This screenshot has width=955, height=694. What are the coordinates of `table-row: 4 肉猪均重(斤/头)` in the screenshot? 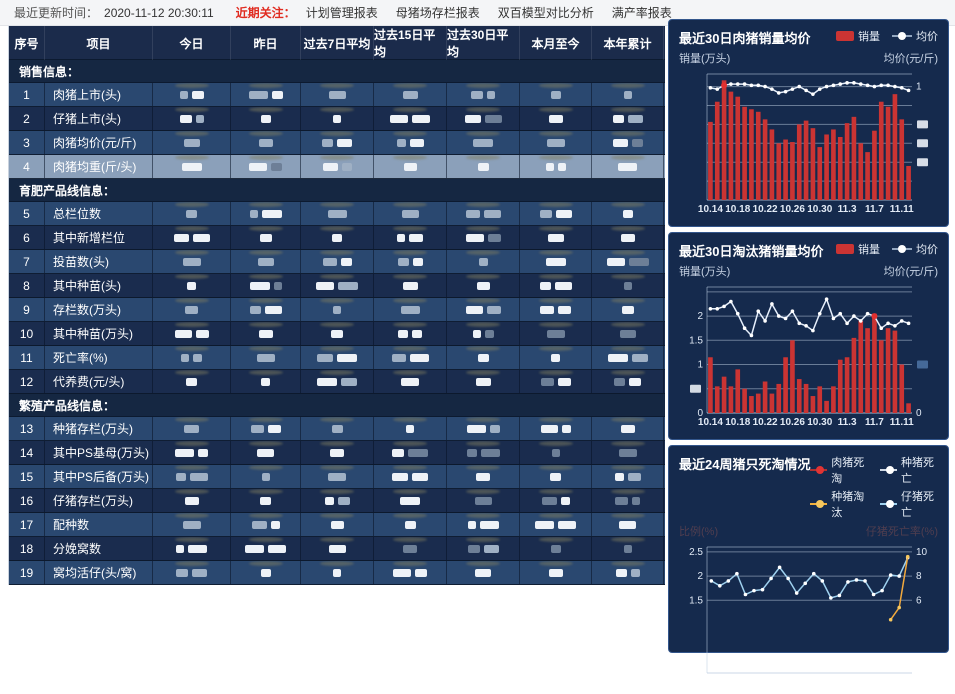 It's located at (337, 167).